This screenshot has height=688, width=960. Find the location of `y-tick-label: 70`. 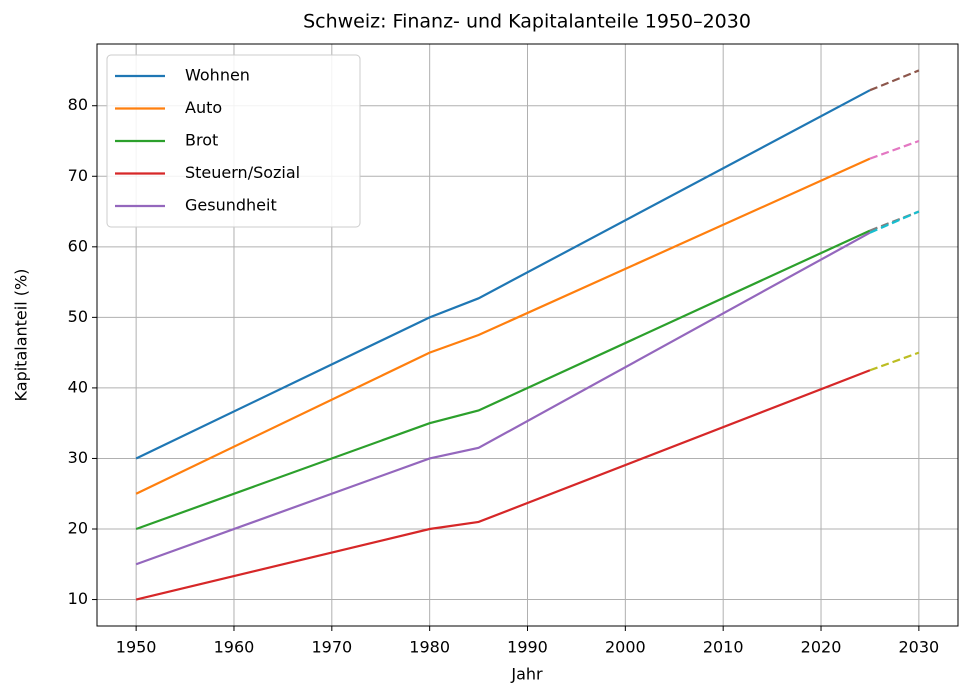

y-tick-label: 70 is located at coordinates (78, 175).